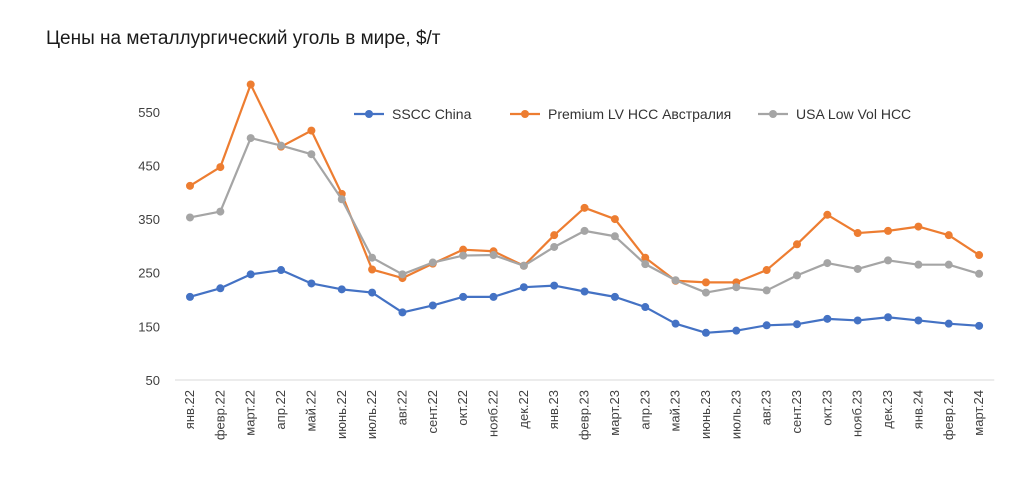 The image size is (1024, 493). What do you see at coordinates (149, 219) in the screenshot?
I see `y-tick-label: 350` at bounding box center [149, 219].